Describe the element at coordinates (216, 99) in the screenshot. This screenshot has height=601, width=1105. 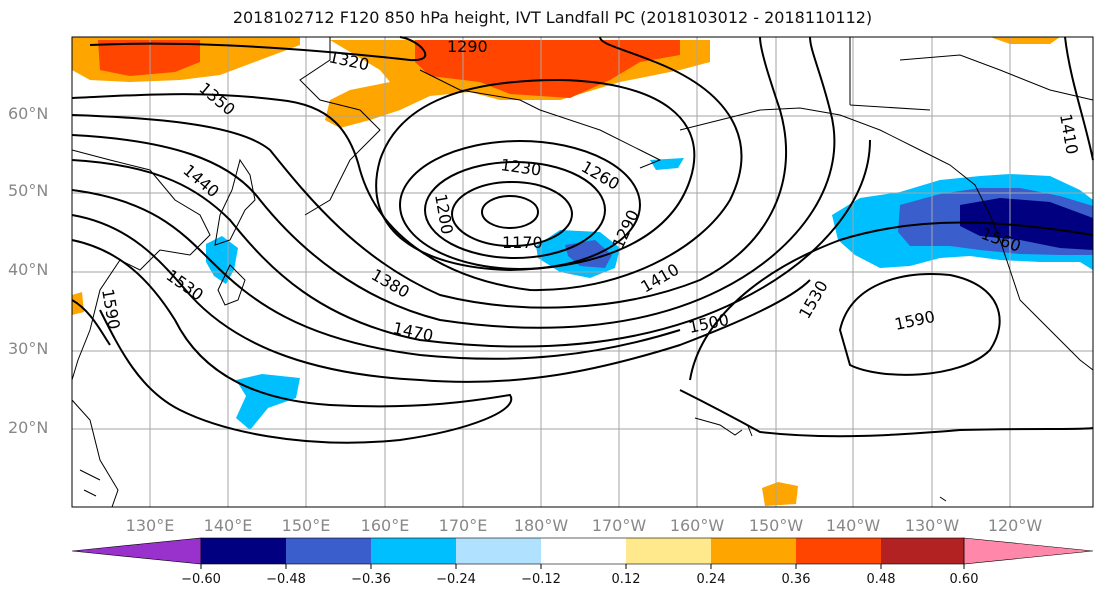
I see `contour-label: 1350` at that location.